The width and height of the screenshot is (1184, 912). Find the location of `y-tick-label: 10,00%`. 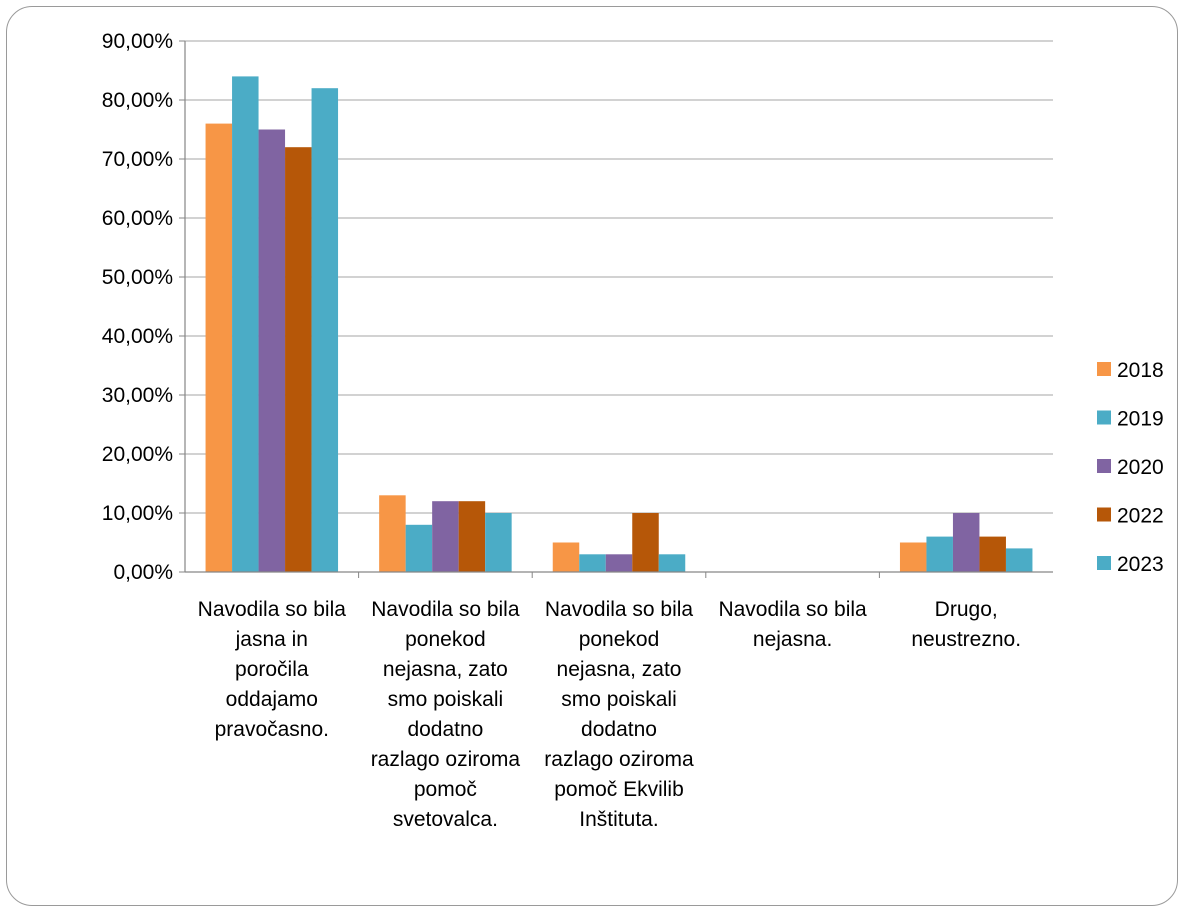

y-tick-label: 10,00% is located at coordinates (137, 513).